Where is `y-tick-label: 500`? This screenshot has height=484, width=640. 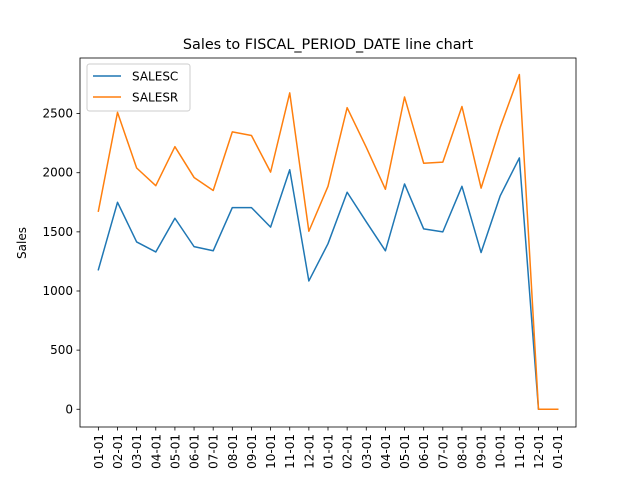
y-tick-label: 500 is located at coordinates (61, 350).